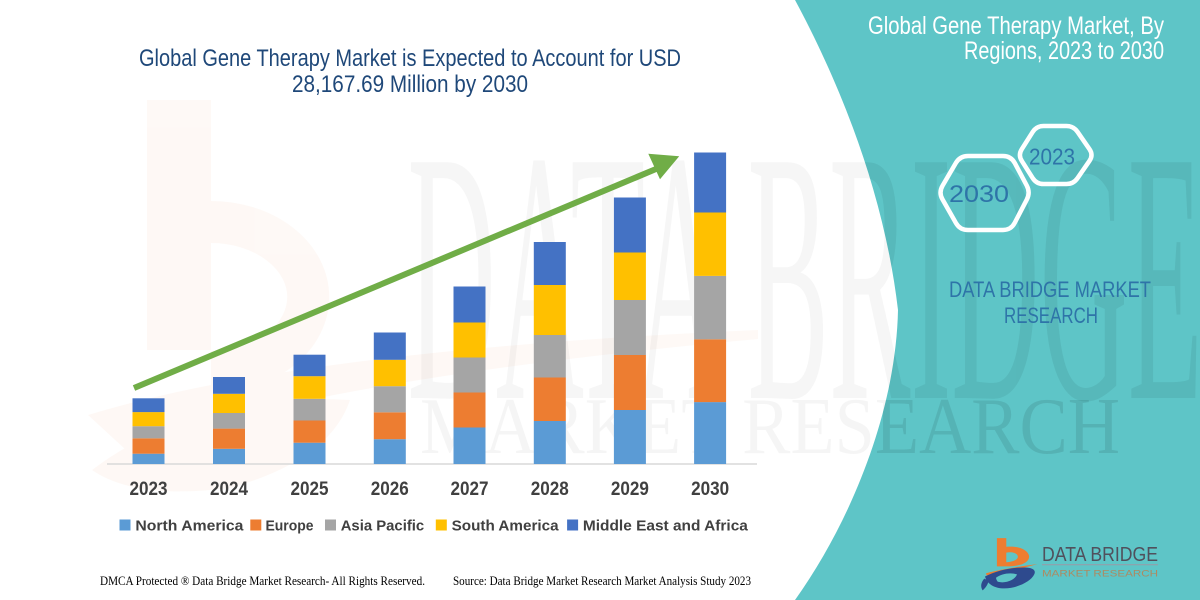 This screenshot has width=1200, height=600. Describe the element at coordinates (390, 489) in the screenshot. I see `svg-text: 2026` at that location.